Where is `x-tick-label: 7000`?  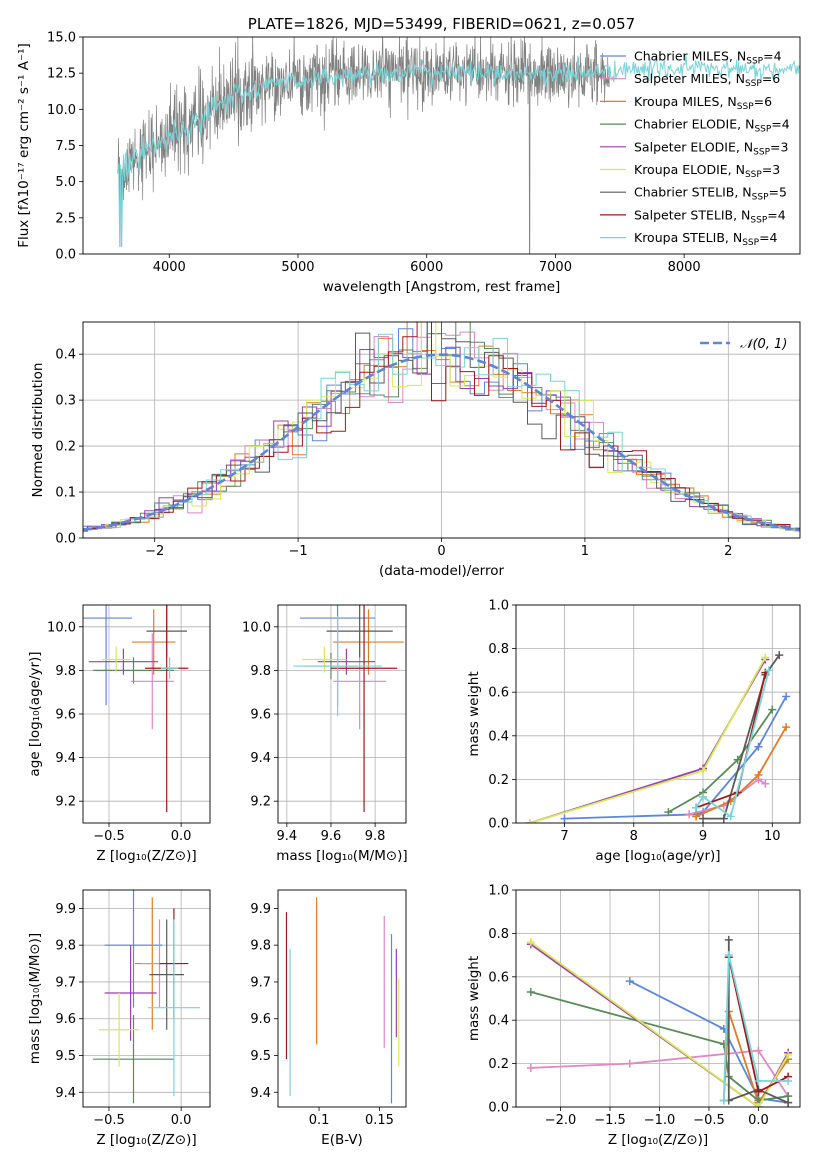 x-tick-label: 7000 is located at coordinates (555, 267).